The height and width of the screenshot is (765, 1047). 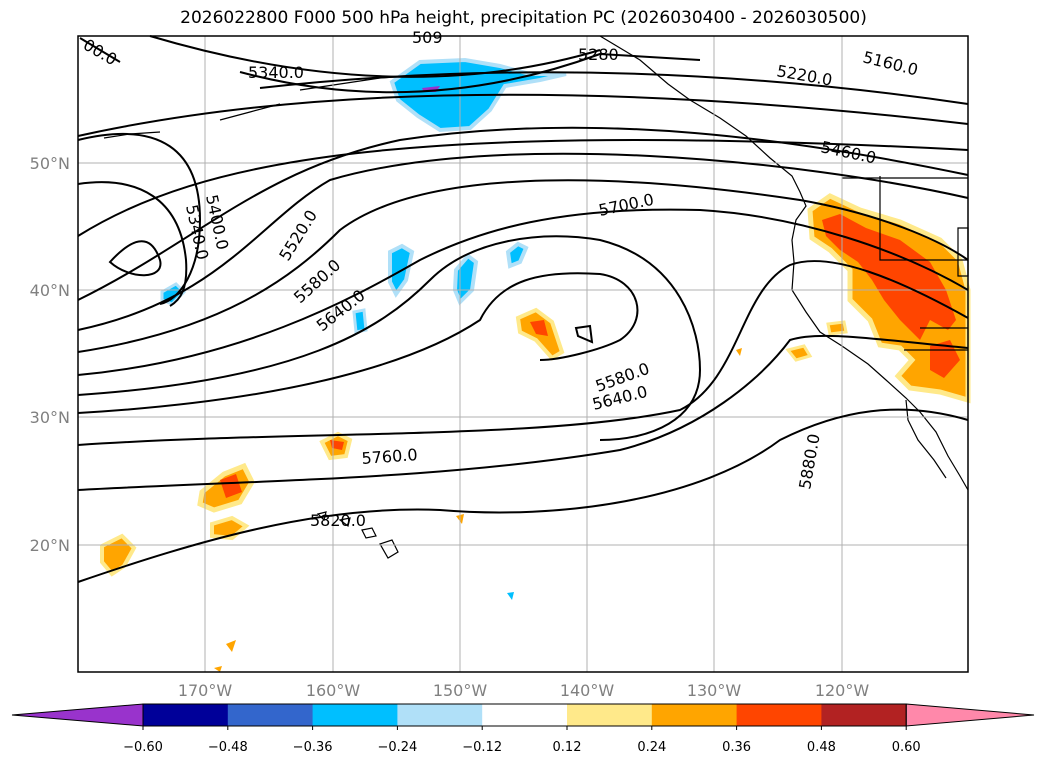 What do you see at coordinates (50, 545) in the screenshot?
I see `lat-tick-label: 20°N` at bounding box center [50, 545].